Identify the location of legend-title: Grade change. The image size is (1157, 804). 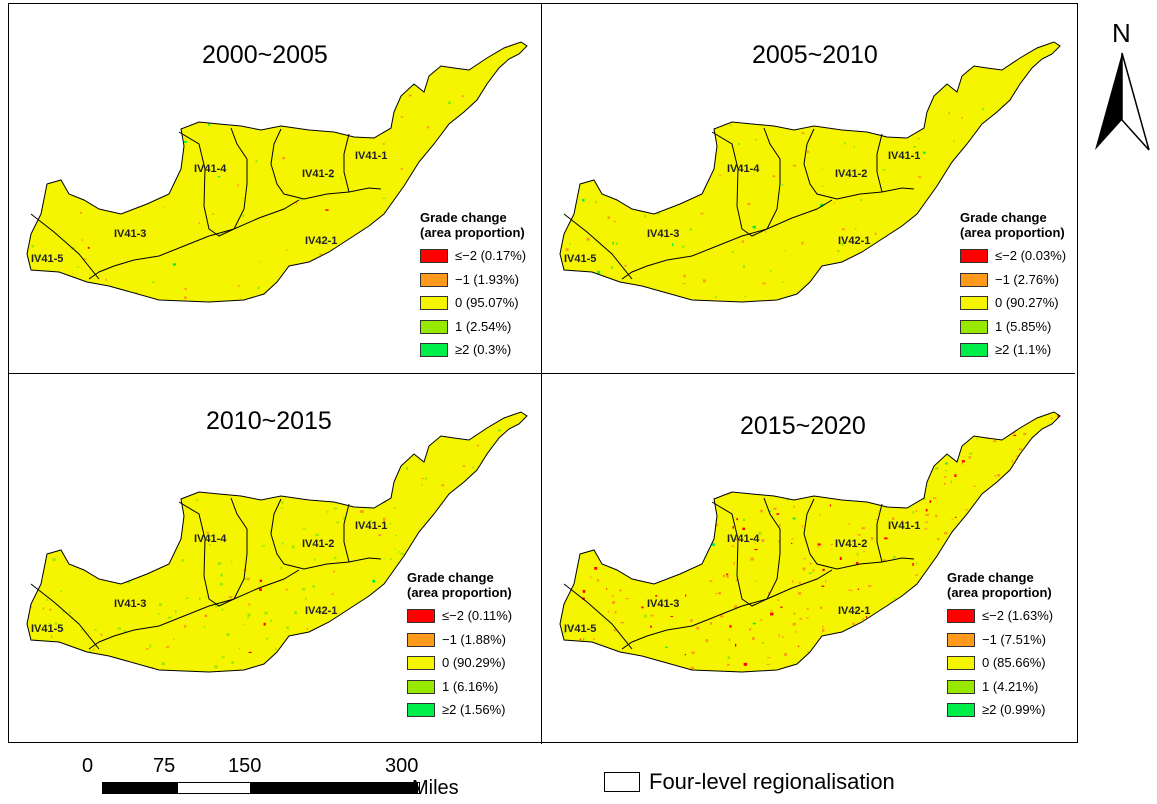
(463, 217).